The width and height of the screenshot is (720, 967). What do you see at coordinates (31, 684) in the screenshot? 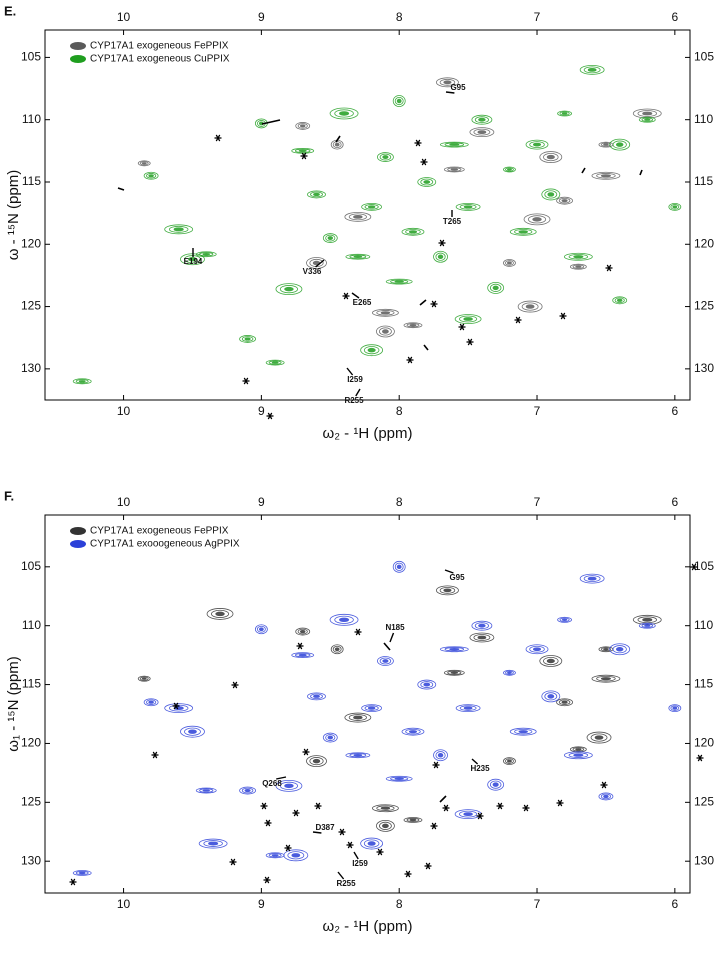
I see `y-tick-label: 115` at bounding box center [31, 684].